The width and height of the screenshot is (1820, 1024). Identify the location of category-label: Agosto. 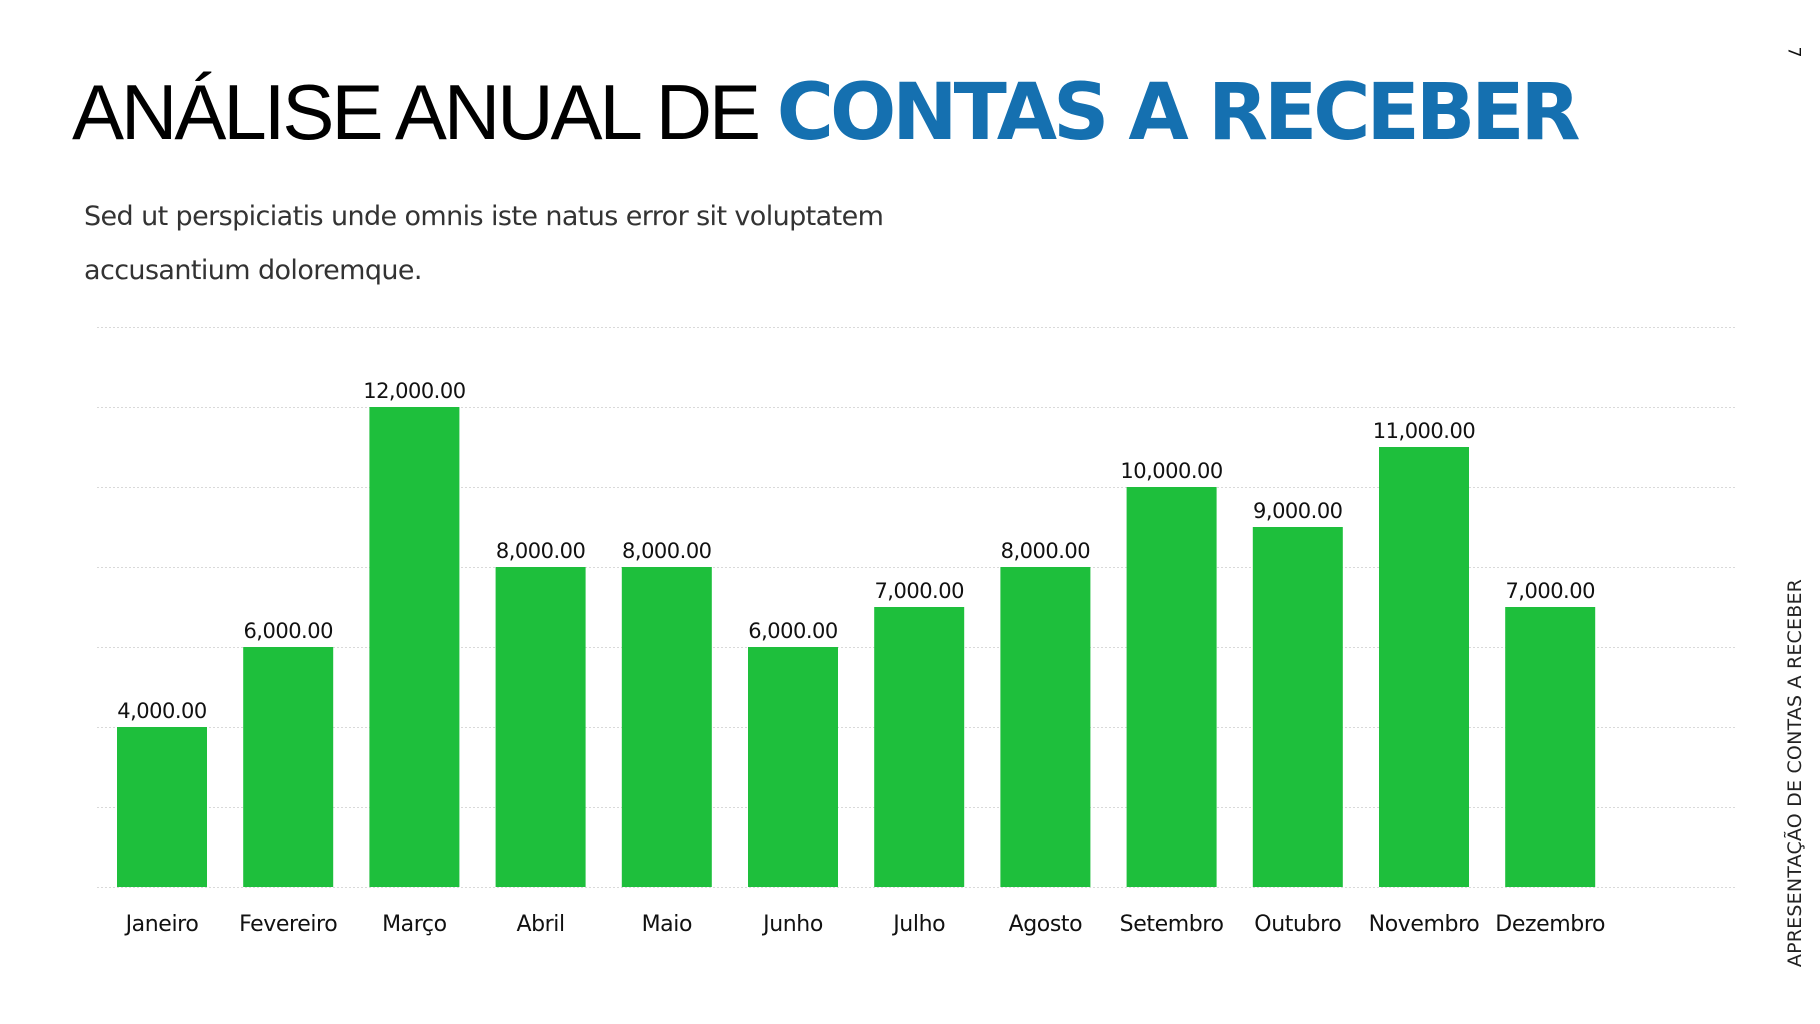
(1046, 924).